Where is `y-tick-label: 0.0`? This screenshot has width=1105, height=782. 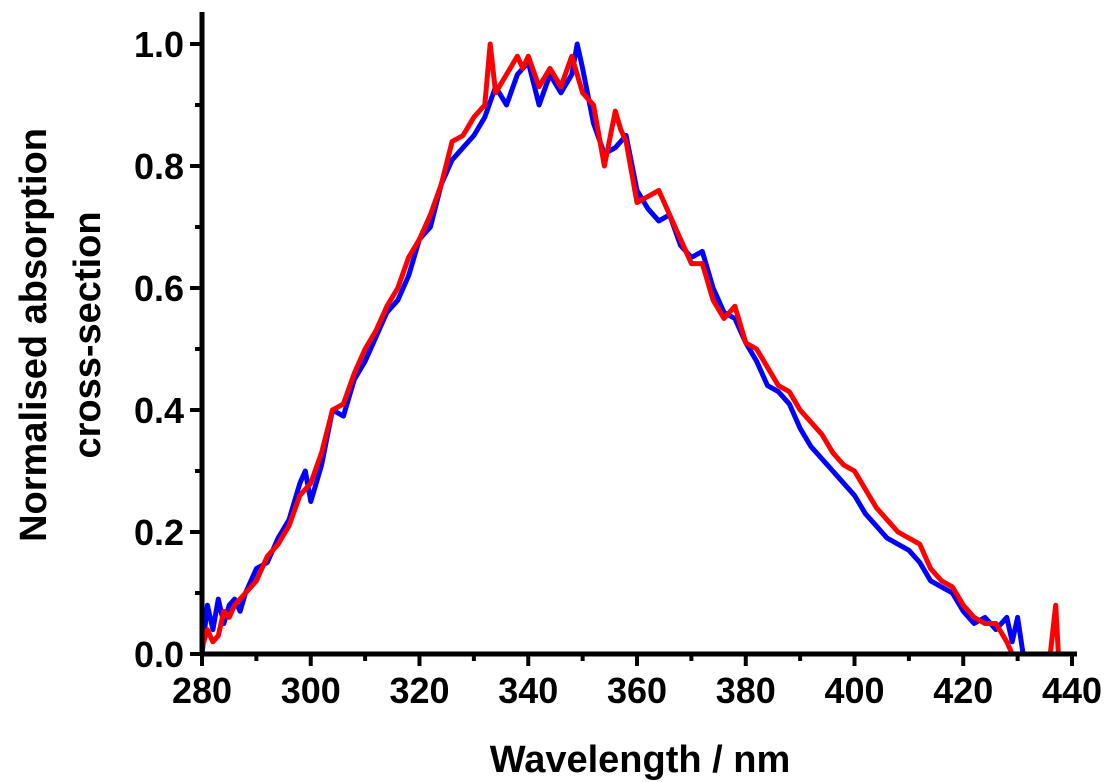 y-tick-label: 0.0 is located at coordinates (159, 654).